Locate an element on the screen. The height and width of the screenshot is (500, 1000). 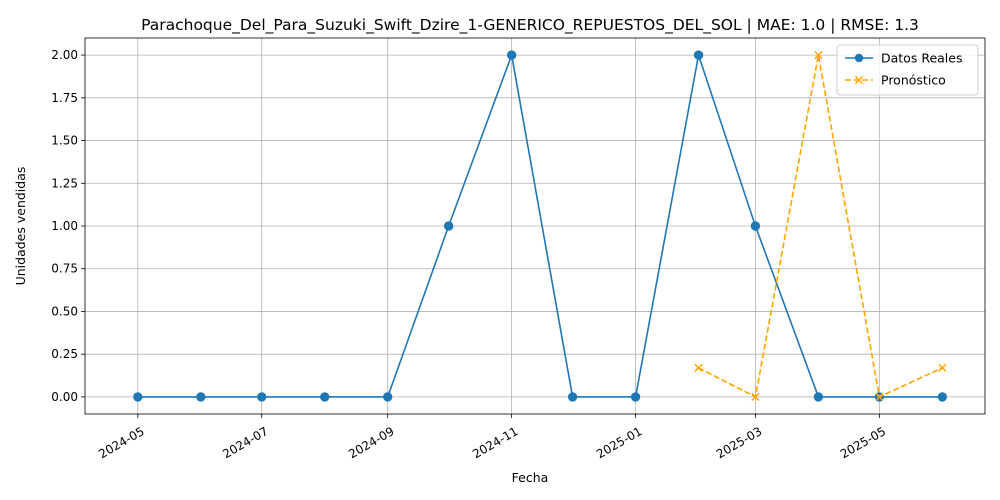
legend: Datos Reales Pronóstico is located at coordinates (907, 70).